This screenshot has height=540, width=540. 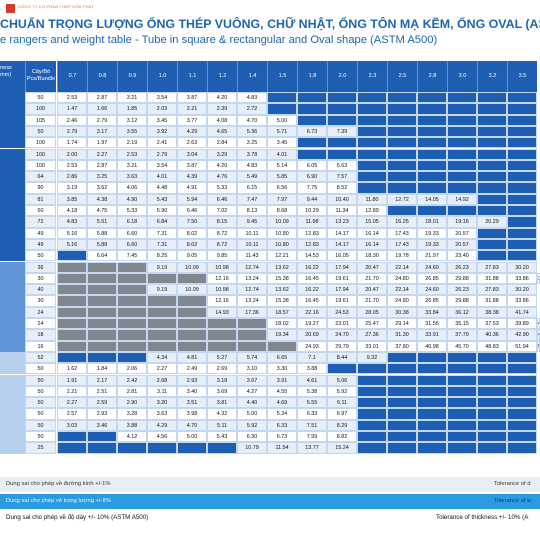 I want to click on weight-cell: 4.01, so click(x=282, y=154).